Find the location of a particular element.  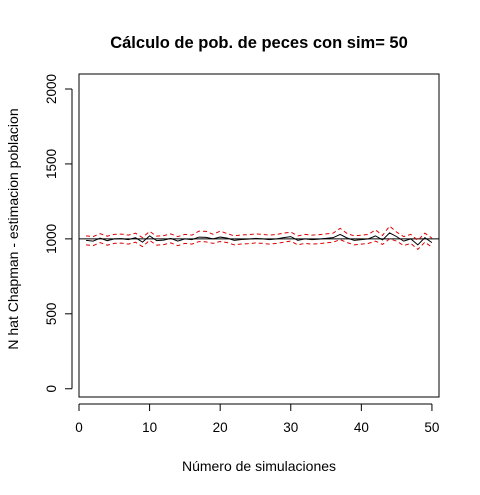

y-tick-label: 2000 is located at coordinates (51, 89).